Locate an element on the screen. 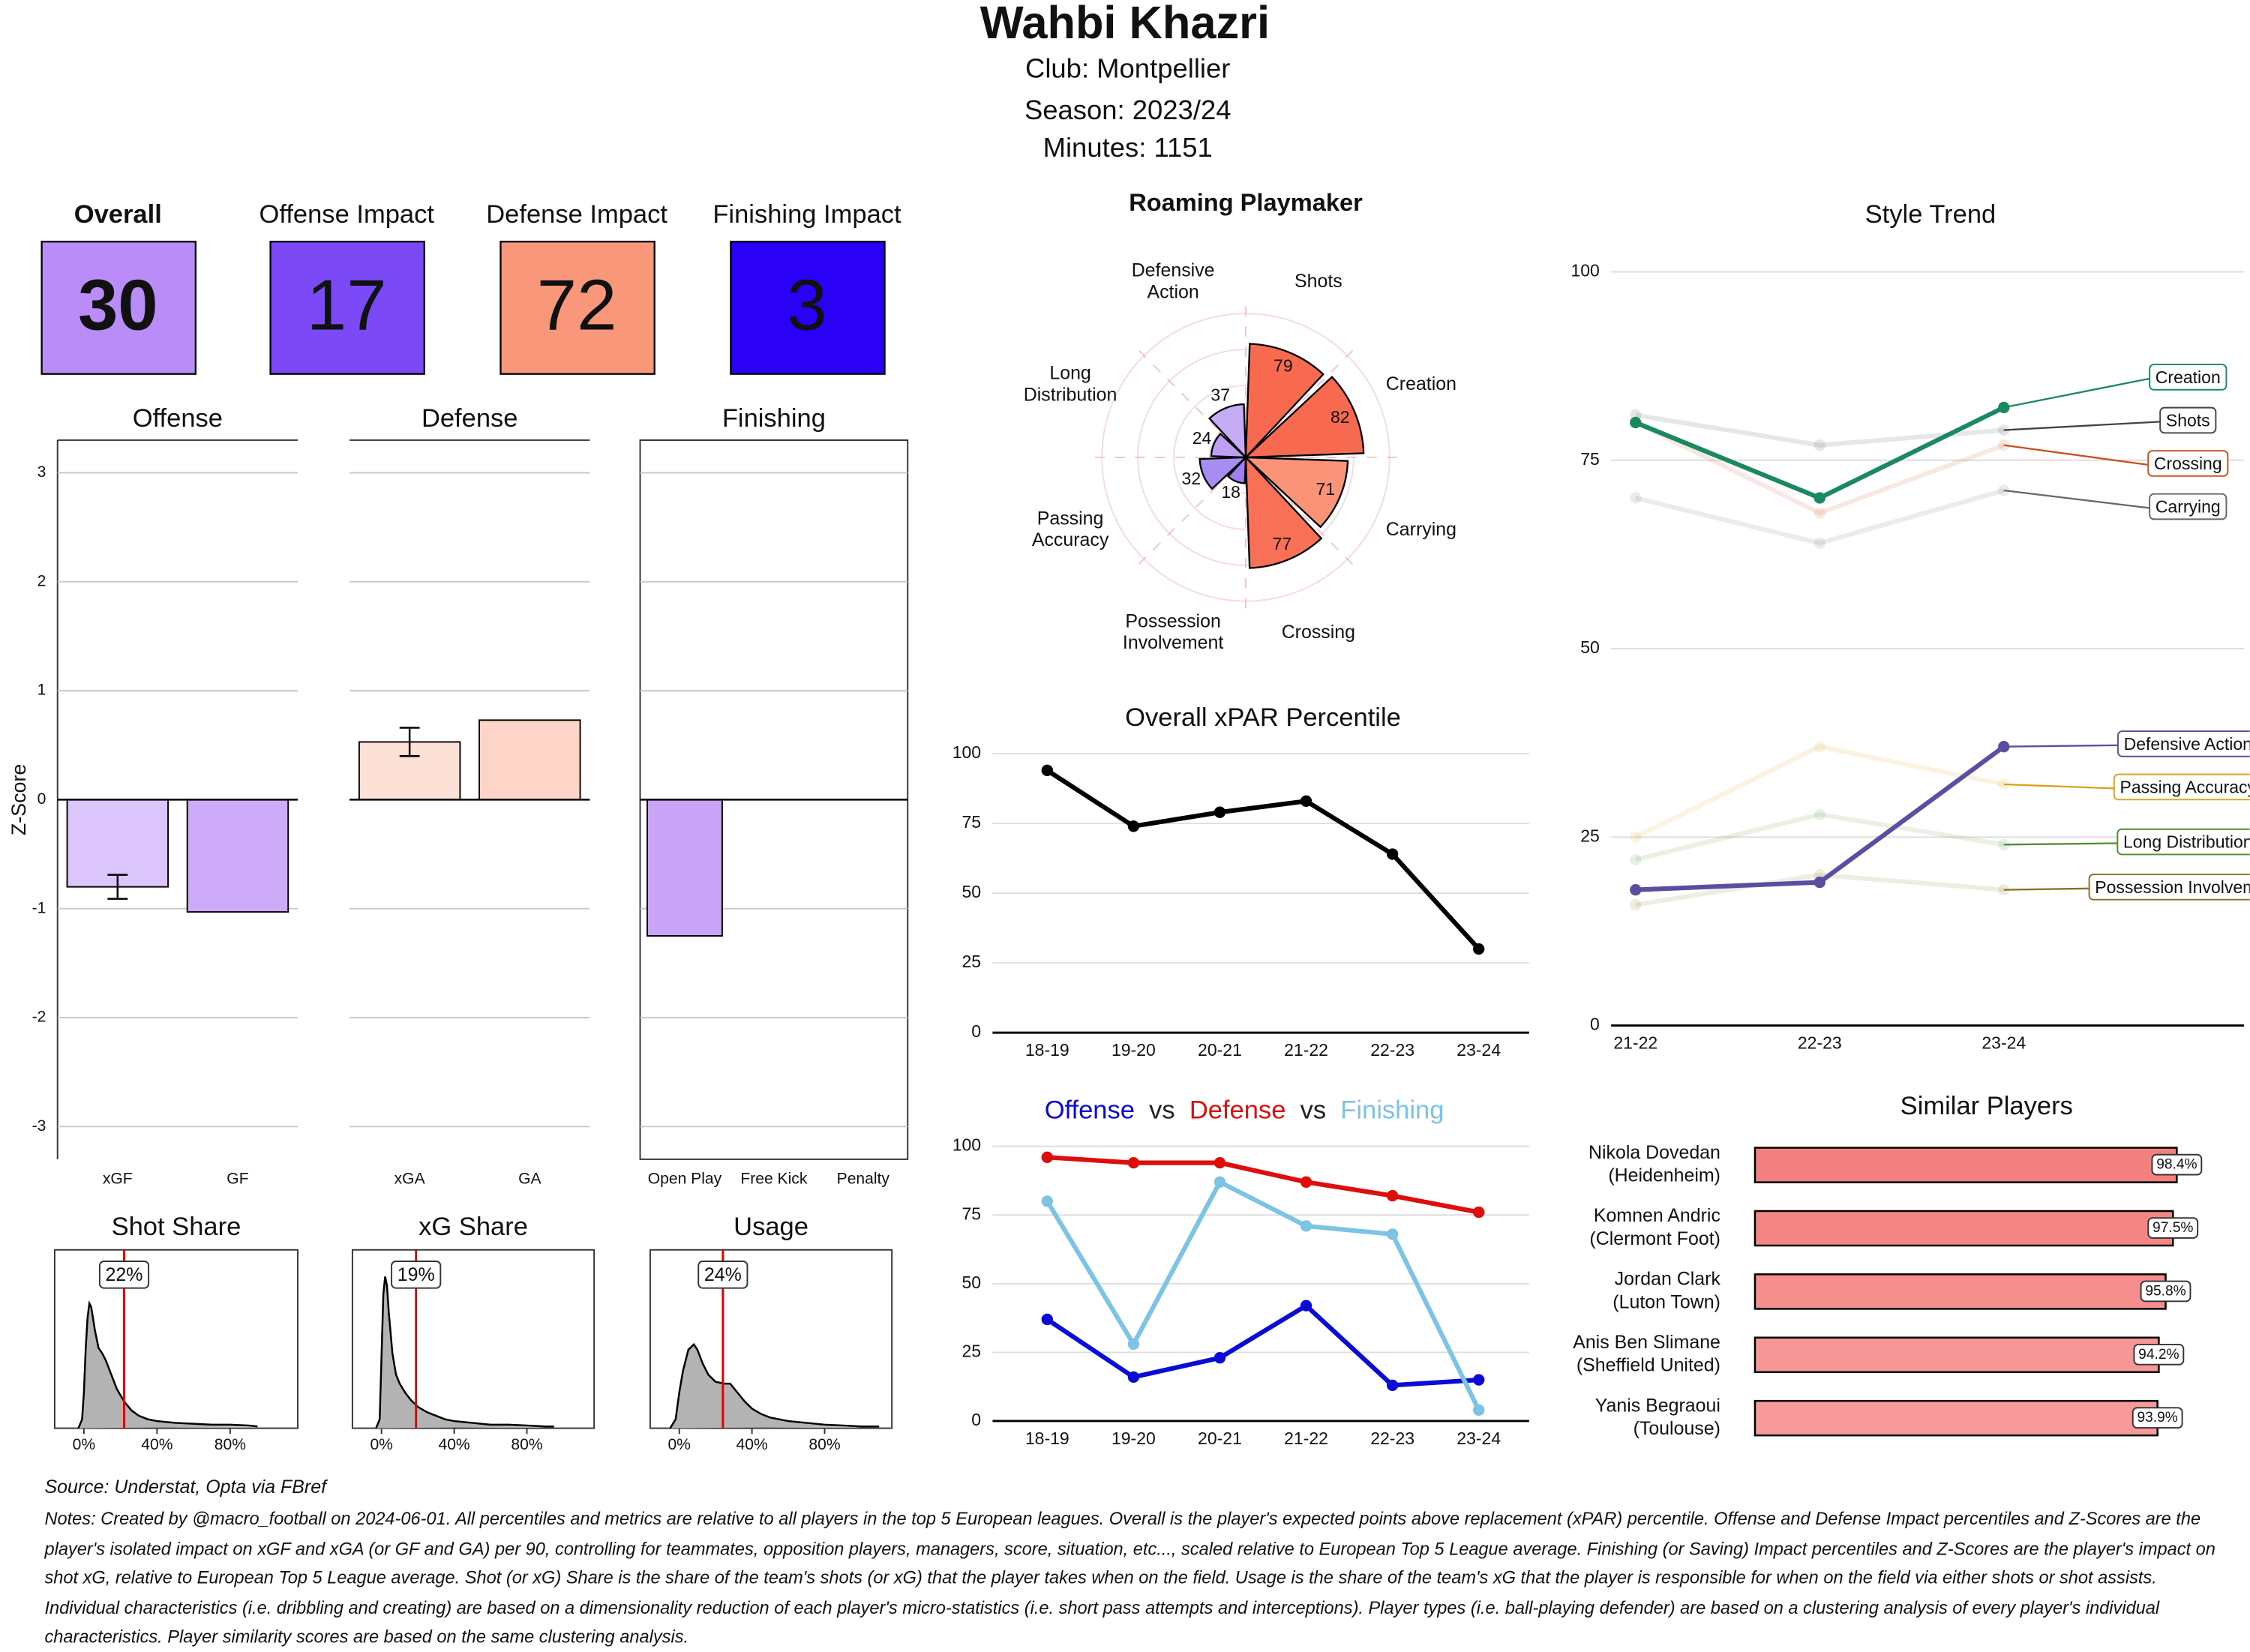  polar-ring is located at coordinates (1245, 457).